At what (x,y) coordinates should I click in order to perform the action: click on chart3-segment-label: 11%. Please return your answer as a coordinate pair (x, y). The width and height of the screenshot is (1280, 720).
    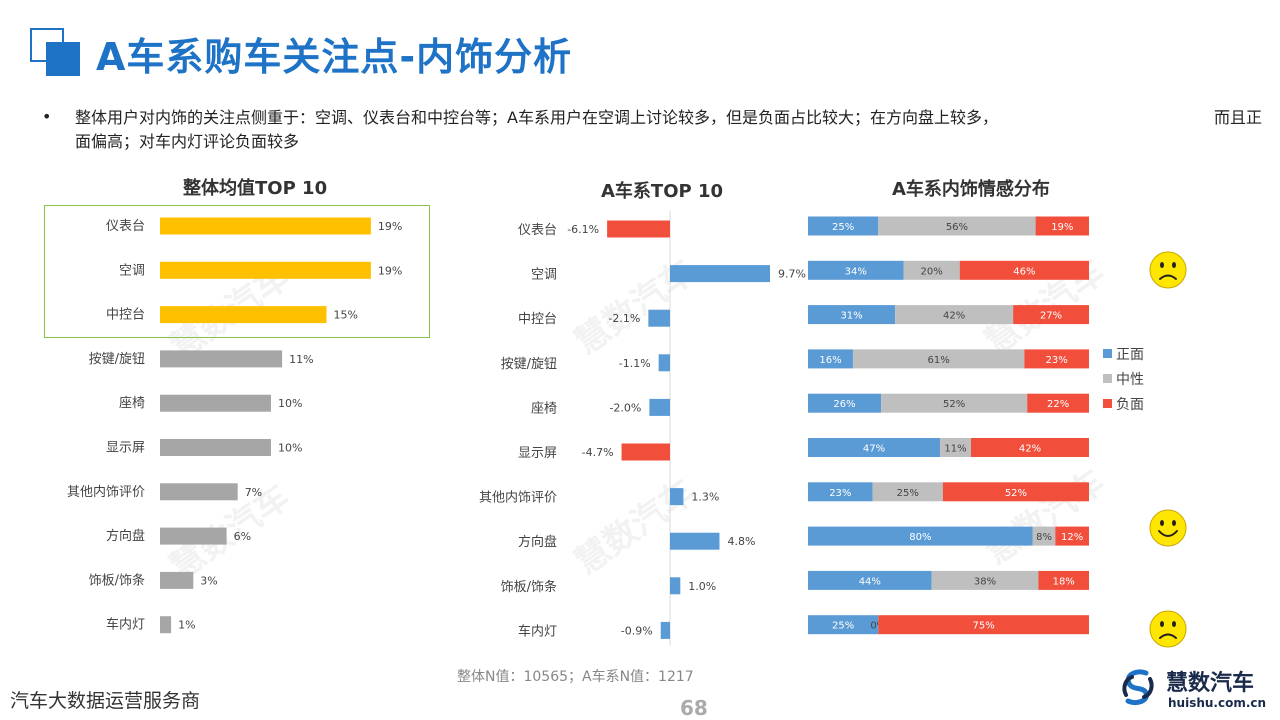
    Looking at the image, I should click on (955, 449).